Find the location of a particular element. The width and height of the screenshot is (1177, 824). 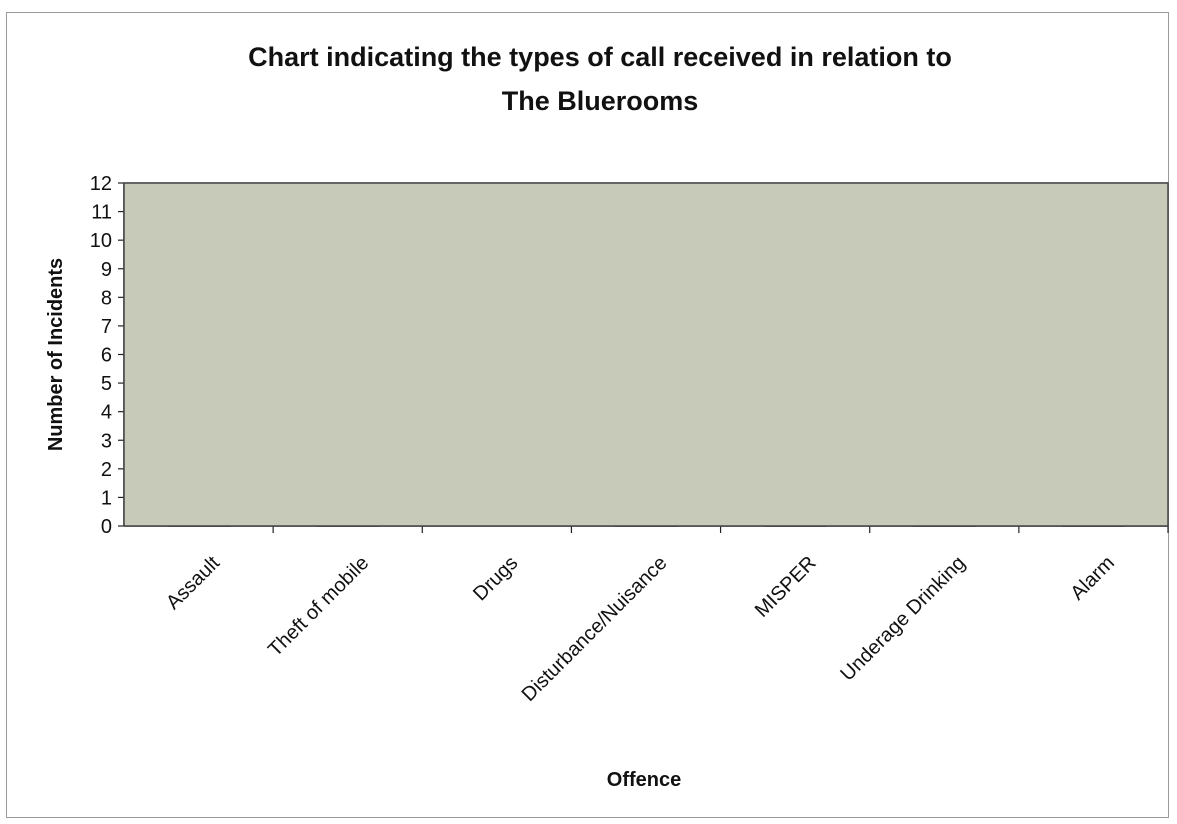

y-axis-title: Number of Incidents is located at coordinates (56, 354).